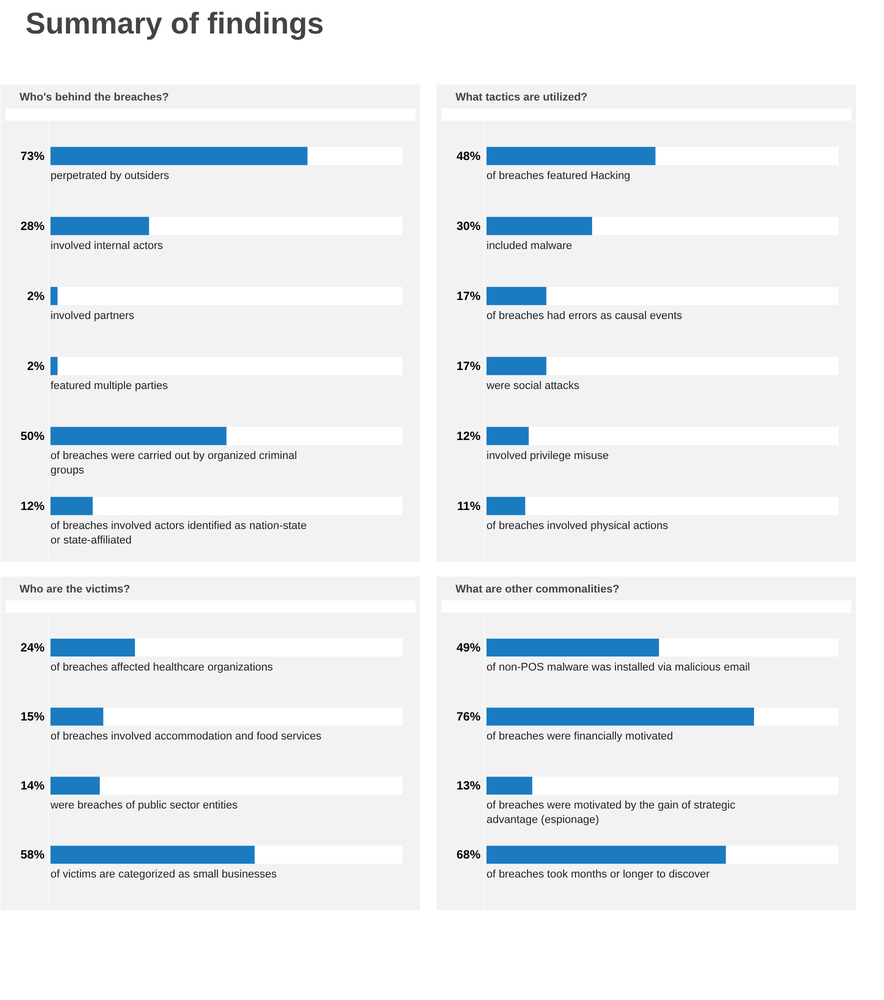  I want to click on category-label: of breaches were financially motivated, so click(579, 736).